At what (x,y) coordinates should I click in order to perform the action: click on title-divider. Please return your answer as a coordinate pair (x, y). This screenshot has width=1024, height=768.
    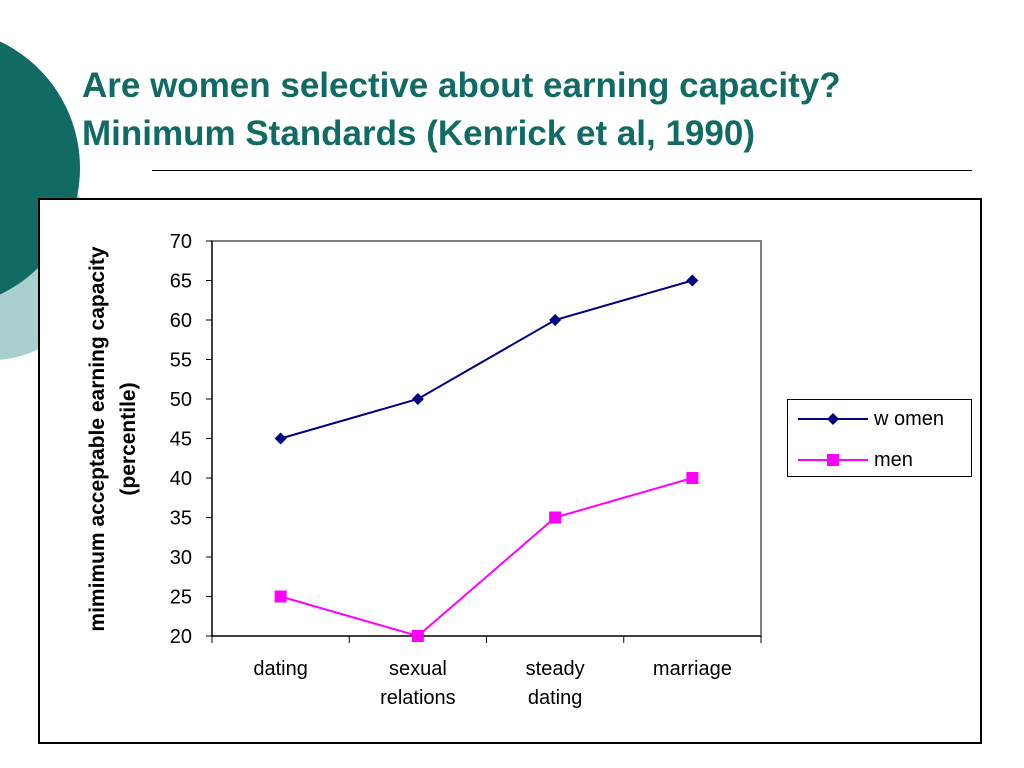
    Looking at the image, I should click on (562, 170).